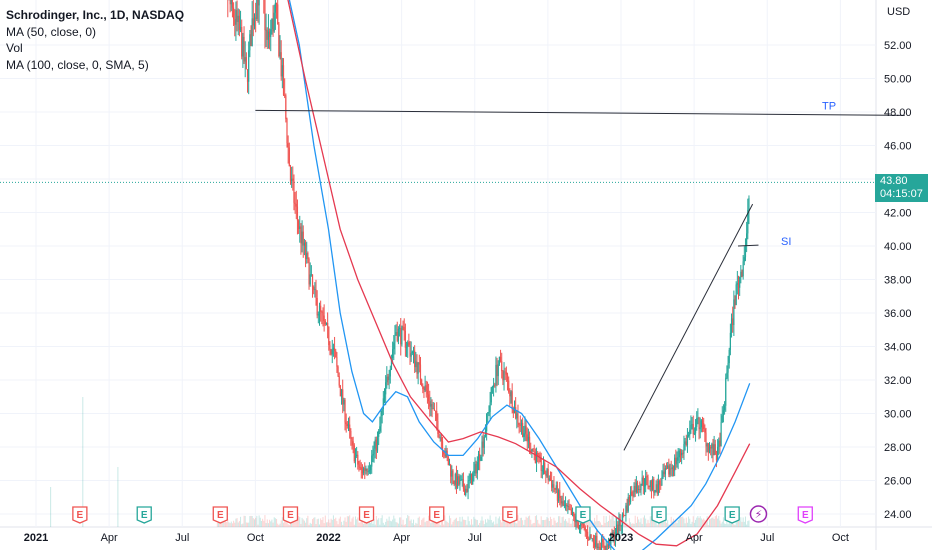 This screenshot has height=550, width=932. I want to click on time-axis: 2021 Apr Jul Oct 2022 Apr Jul Oct 2023 Apr Jul Oct, so click(436, 538).